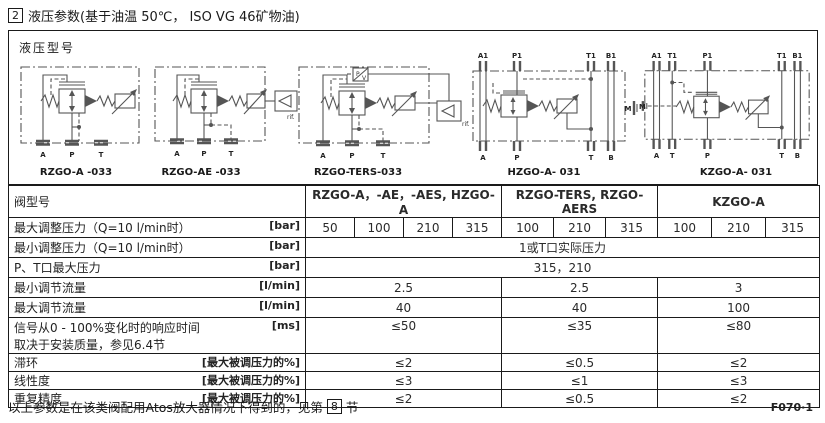 The image size is (825, 423). I want to click on table-row-hysteresis: 滞环 [最大被调压力的%] ≤2 ≤0.5 ≤2, so click(414, 362).